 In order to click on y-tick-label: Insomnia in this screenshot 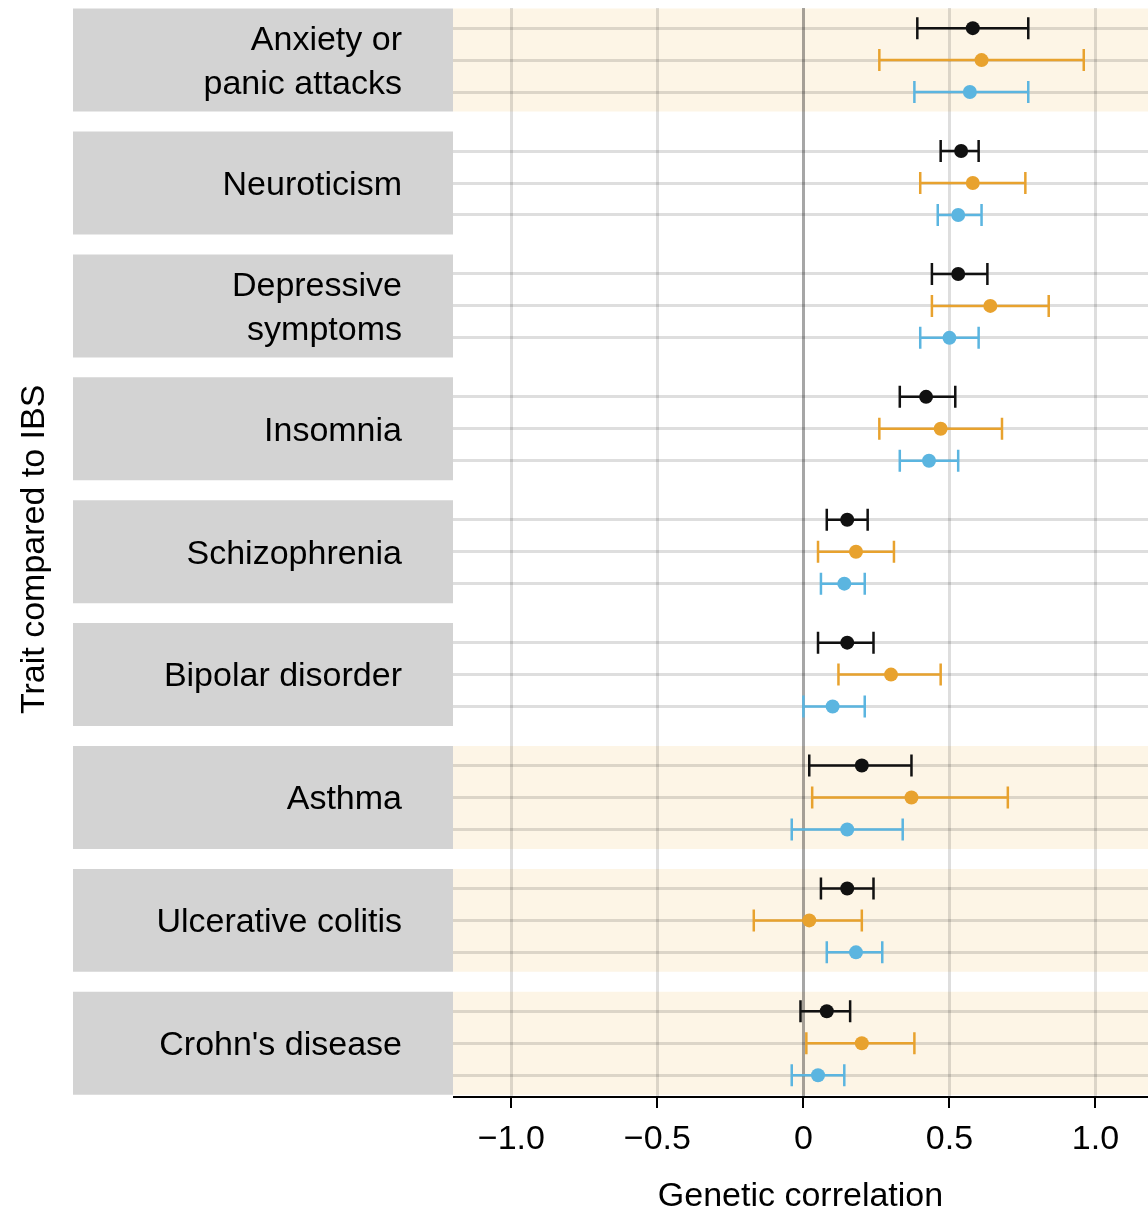, I will do `click(333, 428)`.